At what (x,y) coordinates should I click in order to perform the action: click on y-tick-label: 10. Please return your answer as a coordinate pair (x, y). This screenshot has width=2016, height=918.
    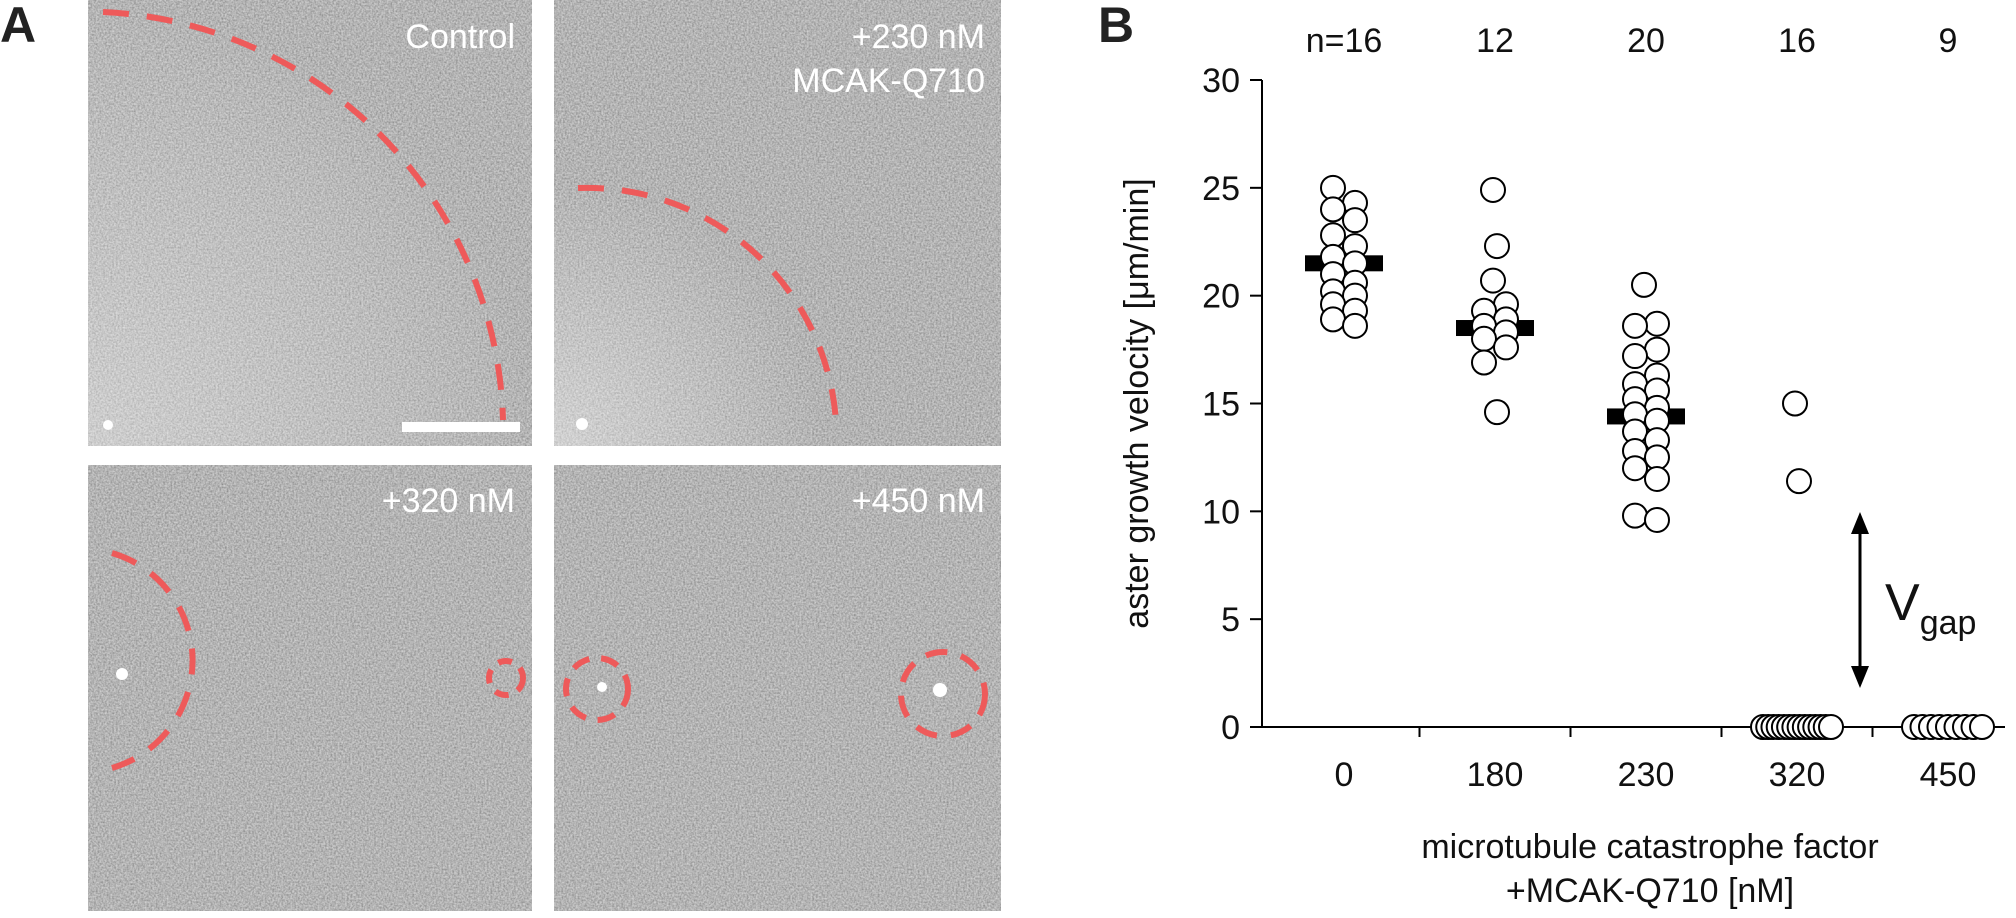
    Looking at the image, I should click on (1221, 512).